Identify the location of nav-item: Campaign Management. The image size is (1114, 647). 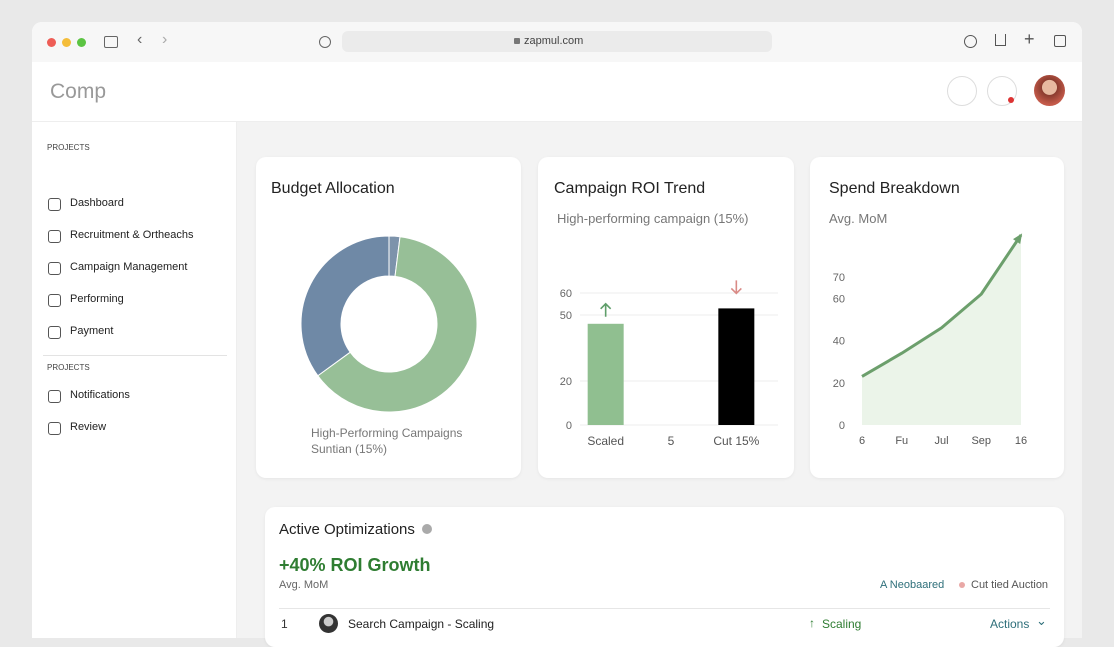
(129, 267).